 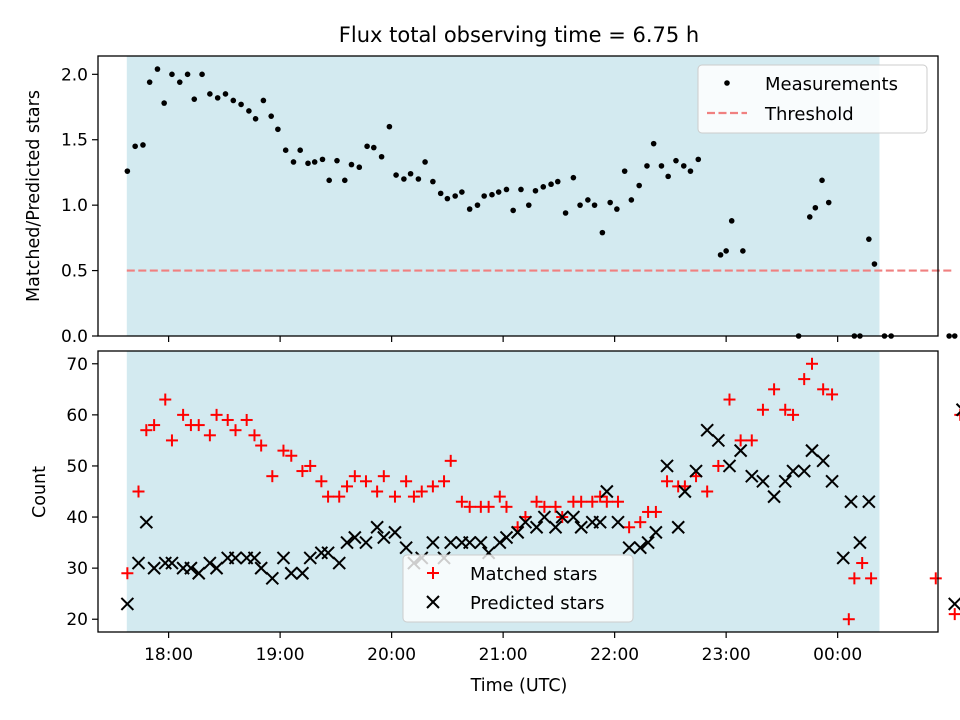 I want to click on top-y-axis: 0.0 0.5 1.0 1.5 2.0, so click(x=79, y=206).